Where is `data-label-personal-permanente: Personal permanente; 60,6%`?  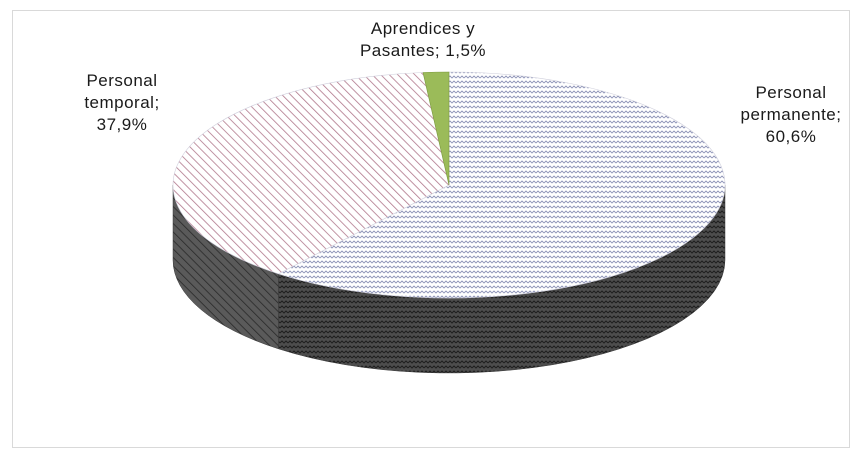 data-label-personal-permanente: Personal permanente; 60,6% is located at coordinates (791, 115).